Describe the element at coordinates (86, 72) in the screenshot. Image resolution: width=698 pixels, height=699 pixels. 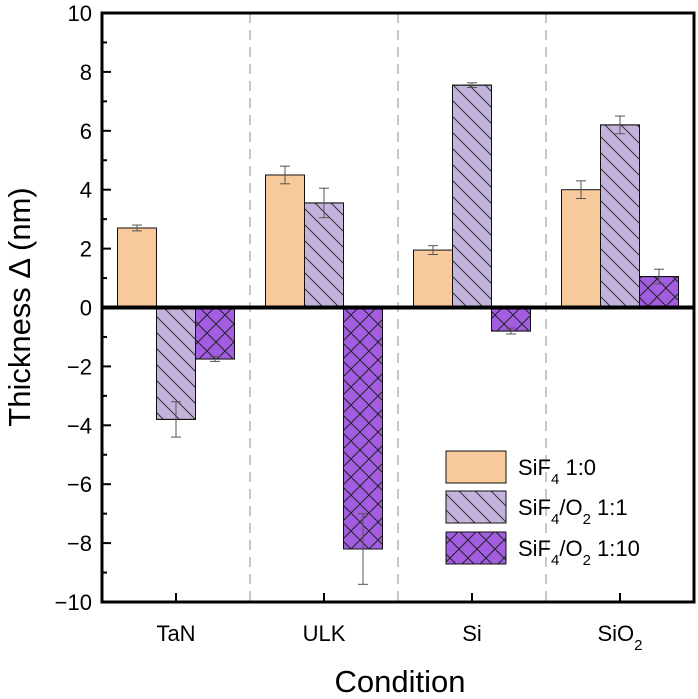
I see `y-tick-label: 8` at that location.